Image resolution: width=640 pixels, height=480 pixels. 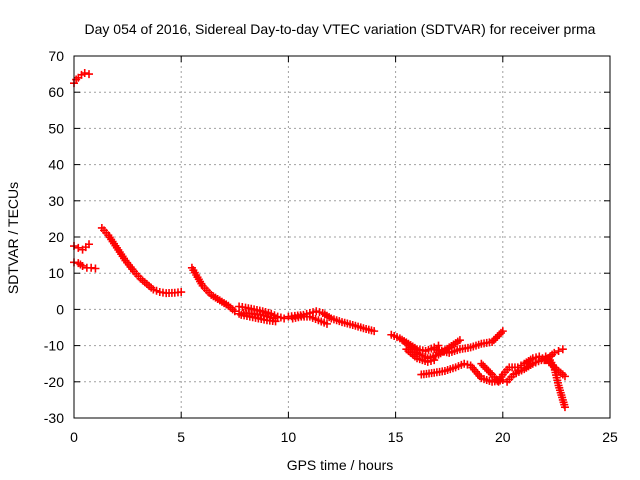 I want to click on x-tick-label: 20, so click(x=503, y=437).